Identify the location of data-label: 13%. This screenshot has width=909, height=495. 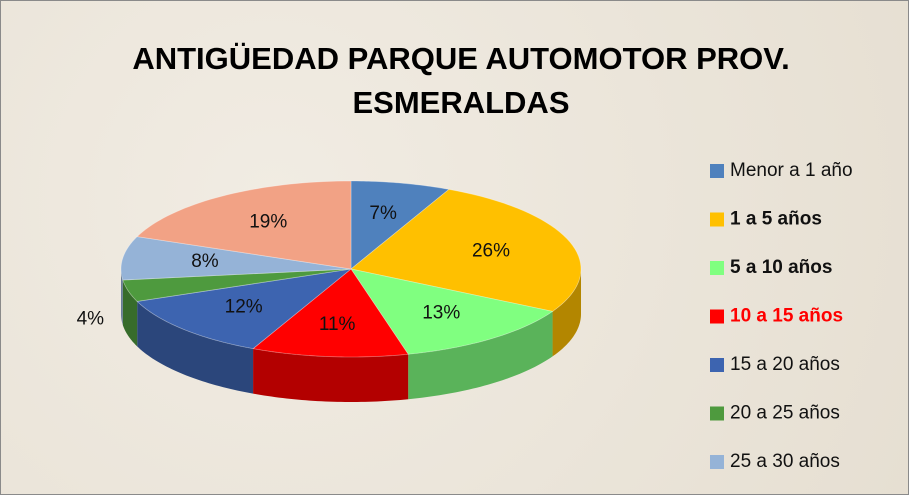
(441, 313).